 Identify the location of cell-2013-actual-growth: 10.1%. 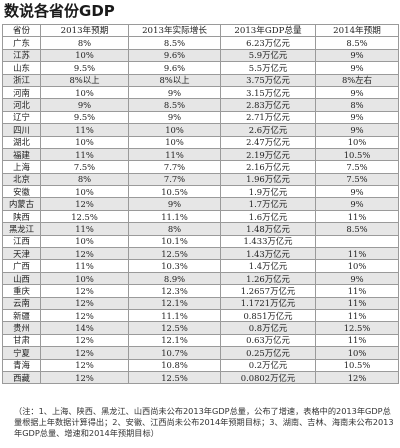
(174, 241).